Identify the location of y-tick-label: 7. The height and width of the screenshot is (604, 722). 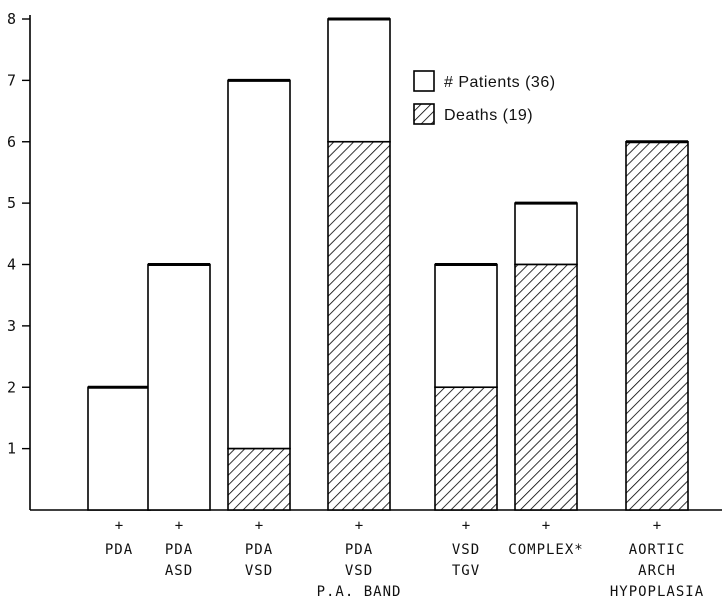
(11, 80).